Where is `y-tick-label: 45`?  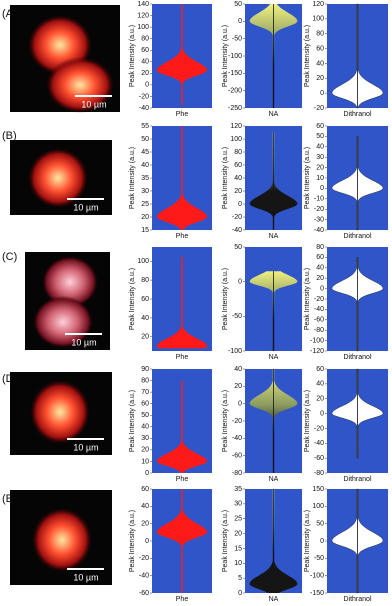 y-tick-label: 45 is located at coordinates (145, 152).